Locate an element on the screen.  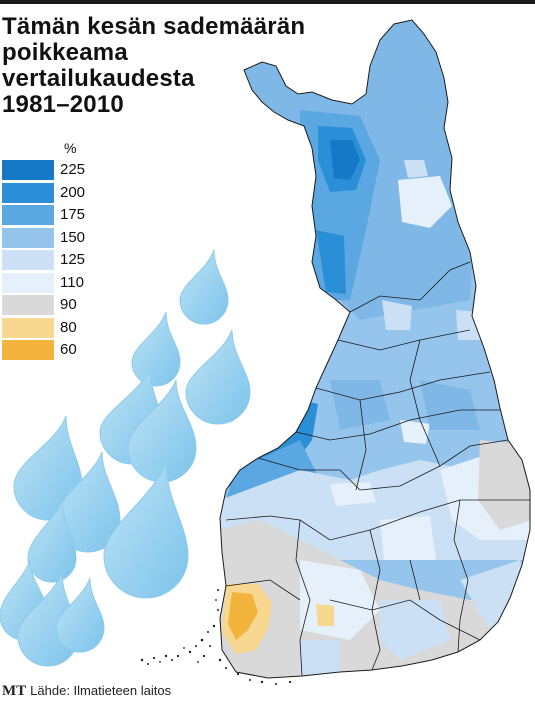
legend-label: 90 is located at coordinates (68, 304).